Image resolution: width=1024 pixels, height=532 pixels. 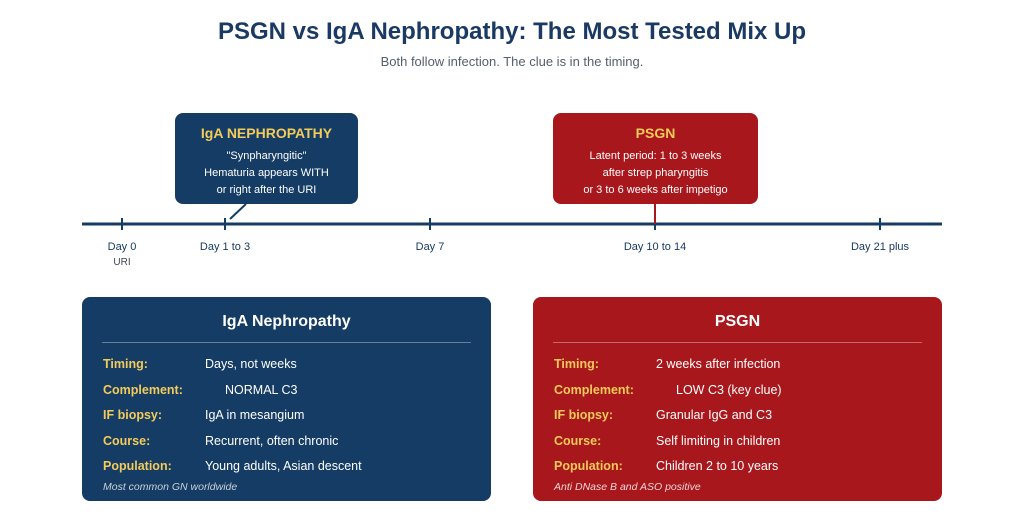 I want to click on tick-label: Day 10 to 14, so click(x=655, y=247).